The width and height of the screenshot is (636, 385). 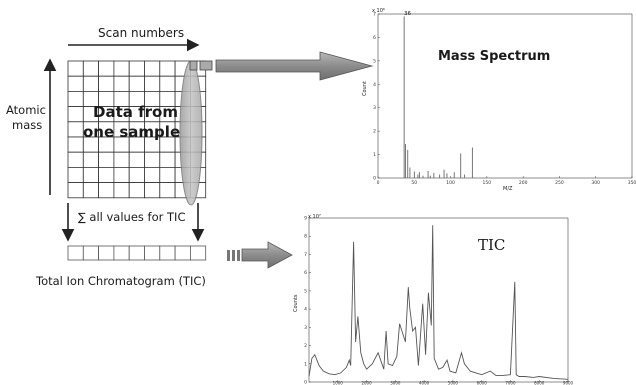 I want to click on ms-y-tick-label: 1, so click(x=374, y=155).